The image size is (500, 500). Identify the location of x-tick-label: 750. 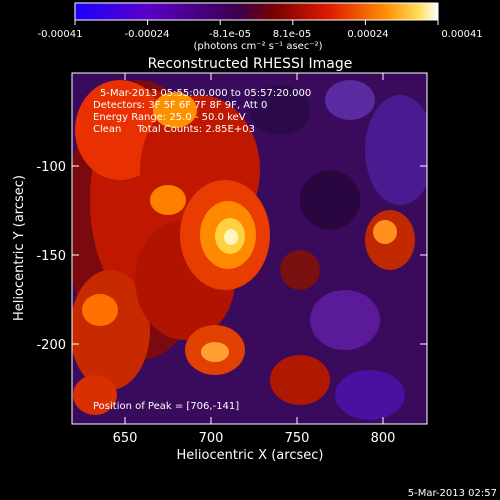
(297, 438).